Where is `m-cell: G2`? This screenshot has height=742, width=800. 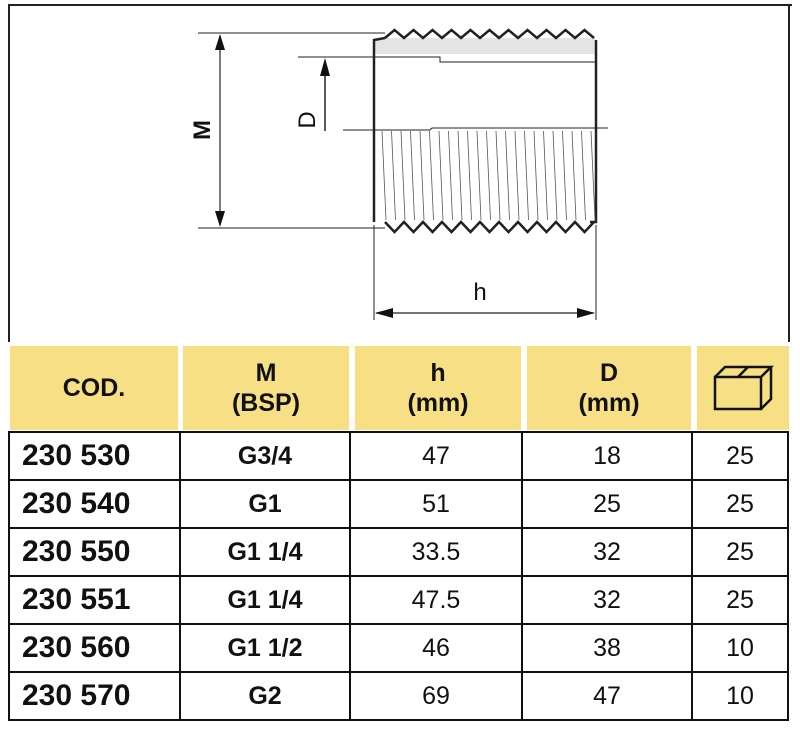 m-cell: G2 is located at coordinates (265, 696).